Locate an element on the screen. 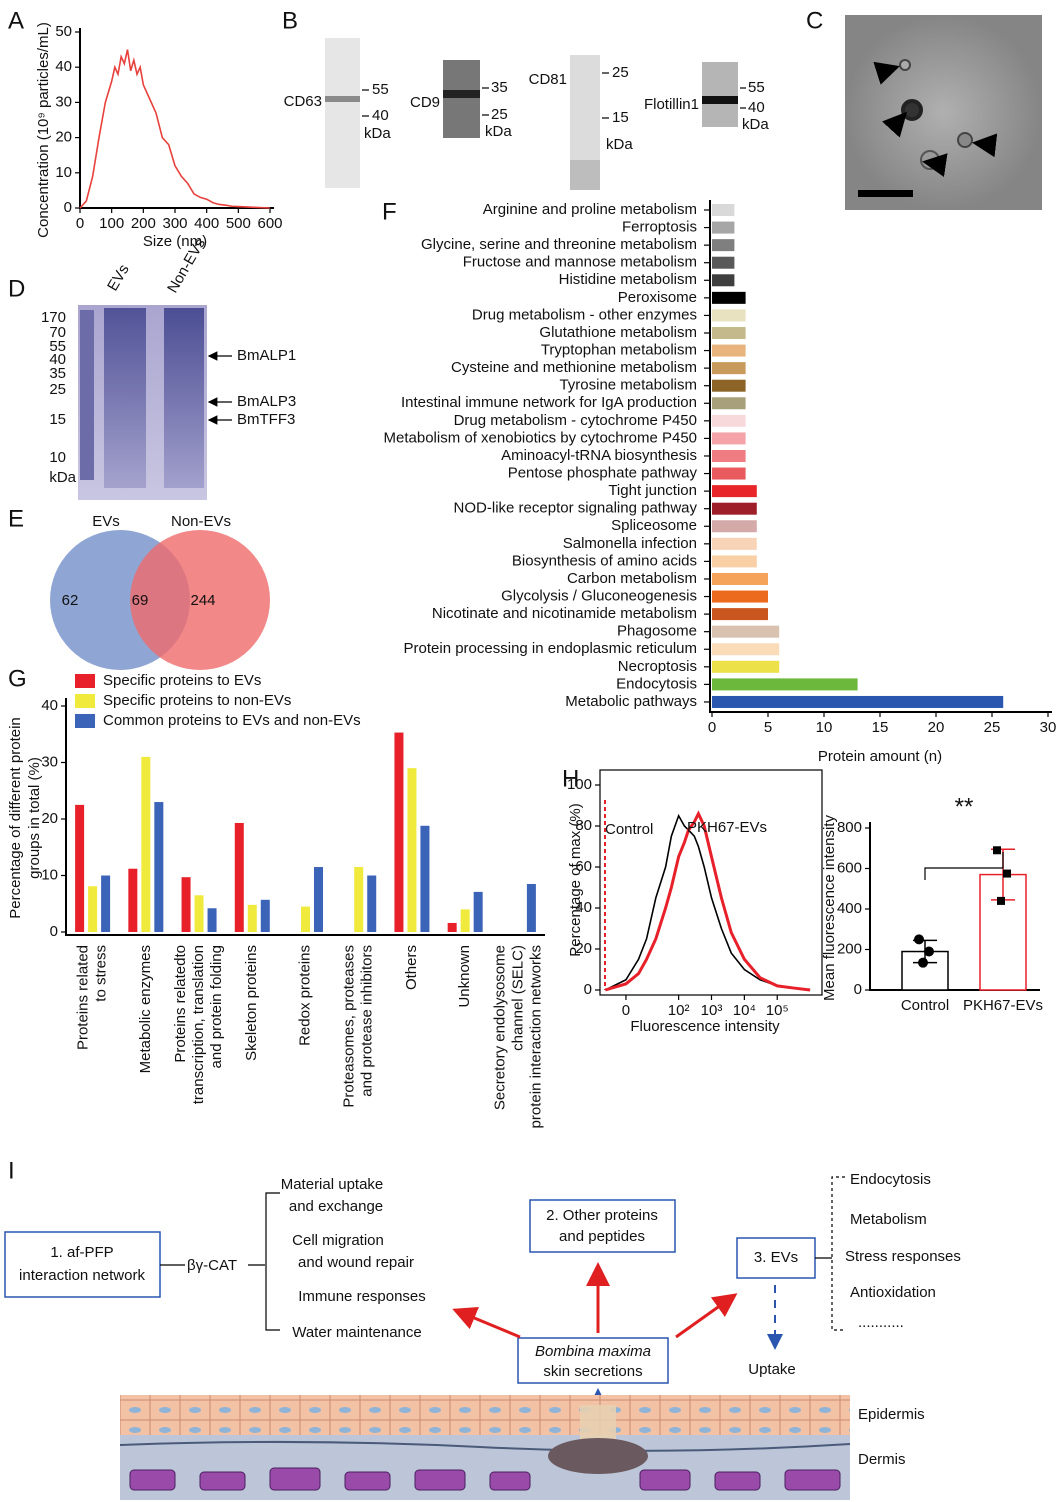 This screenshot has height=1502, width=1060. y-axis-label: Concentration (10⁹ particles/mL) is located at coordinates (43, 130).